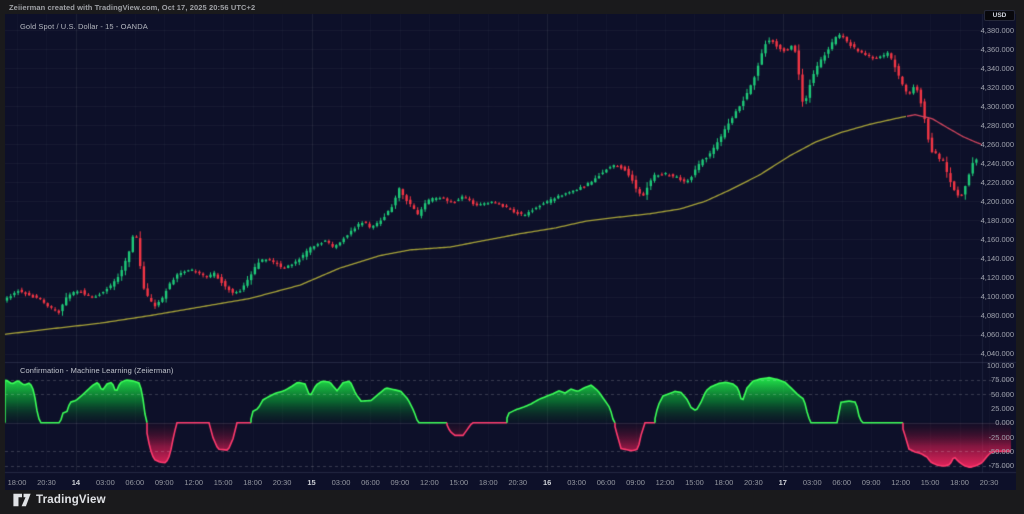 This screenshot has width=1024, height=514. What do you see at coordinates (997, 68) in the screenshot?
I see `price-axis-label: 4,340.000` at bounding box center [997, 68].